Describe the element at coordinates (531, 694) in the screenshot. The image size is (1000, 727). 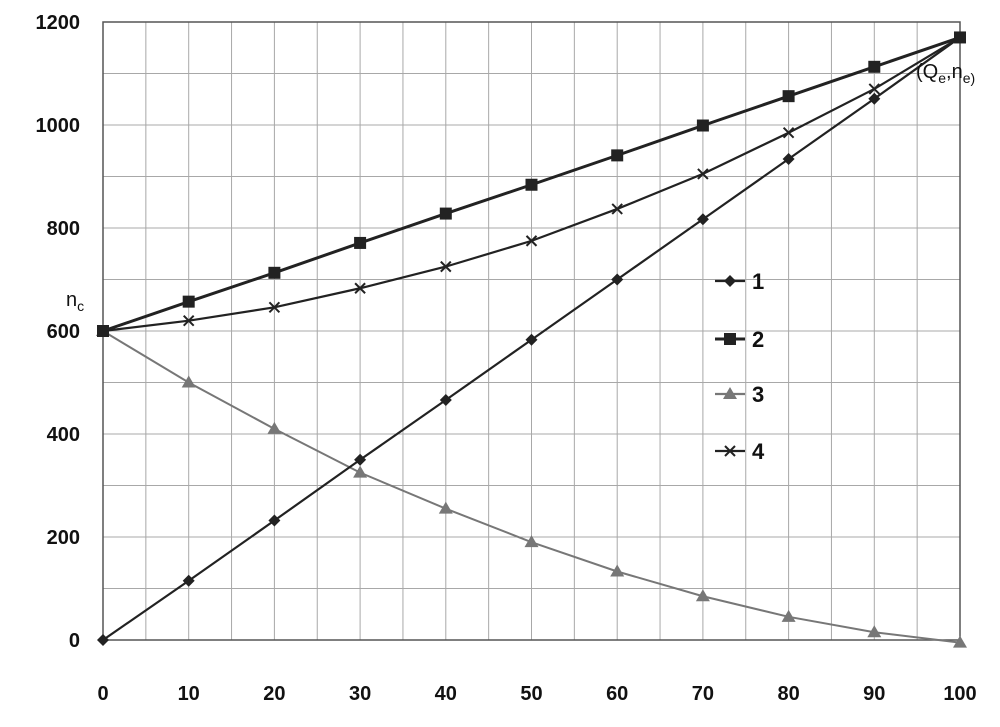
I see `x-tick-label: 50` at that location.